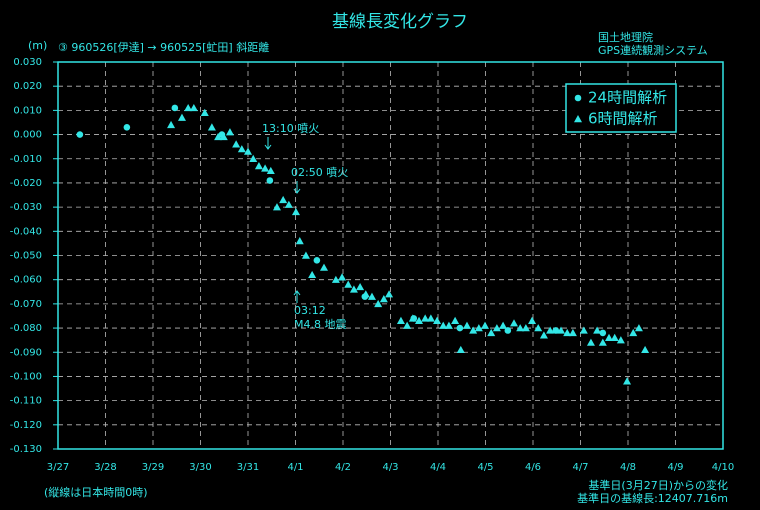 The image size is (760, 510). Describe the element at coordinates (27, 135) in the screenshot. I see `y-tick-label: 0.000` at that location.